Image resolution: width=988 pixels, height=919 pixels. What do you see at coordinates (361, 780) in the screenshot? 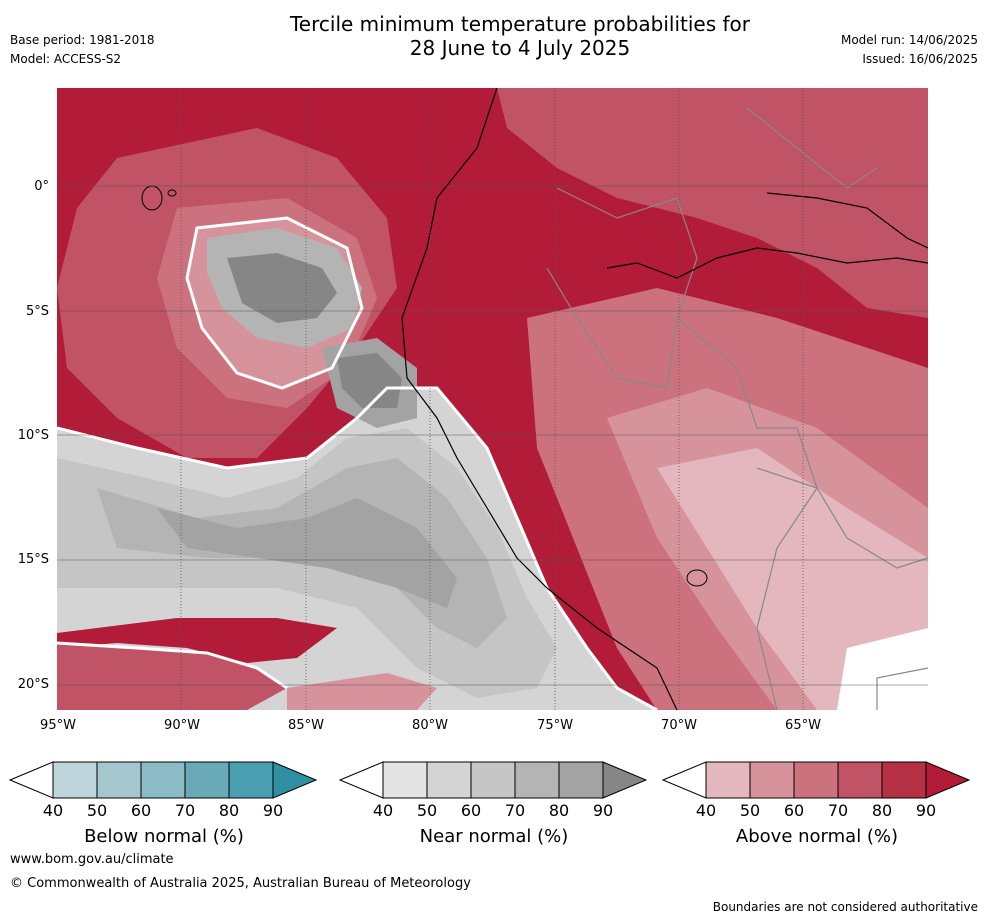
I see `near-cb-under` at bounding box center [361, 780].